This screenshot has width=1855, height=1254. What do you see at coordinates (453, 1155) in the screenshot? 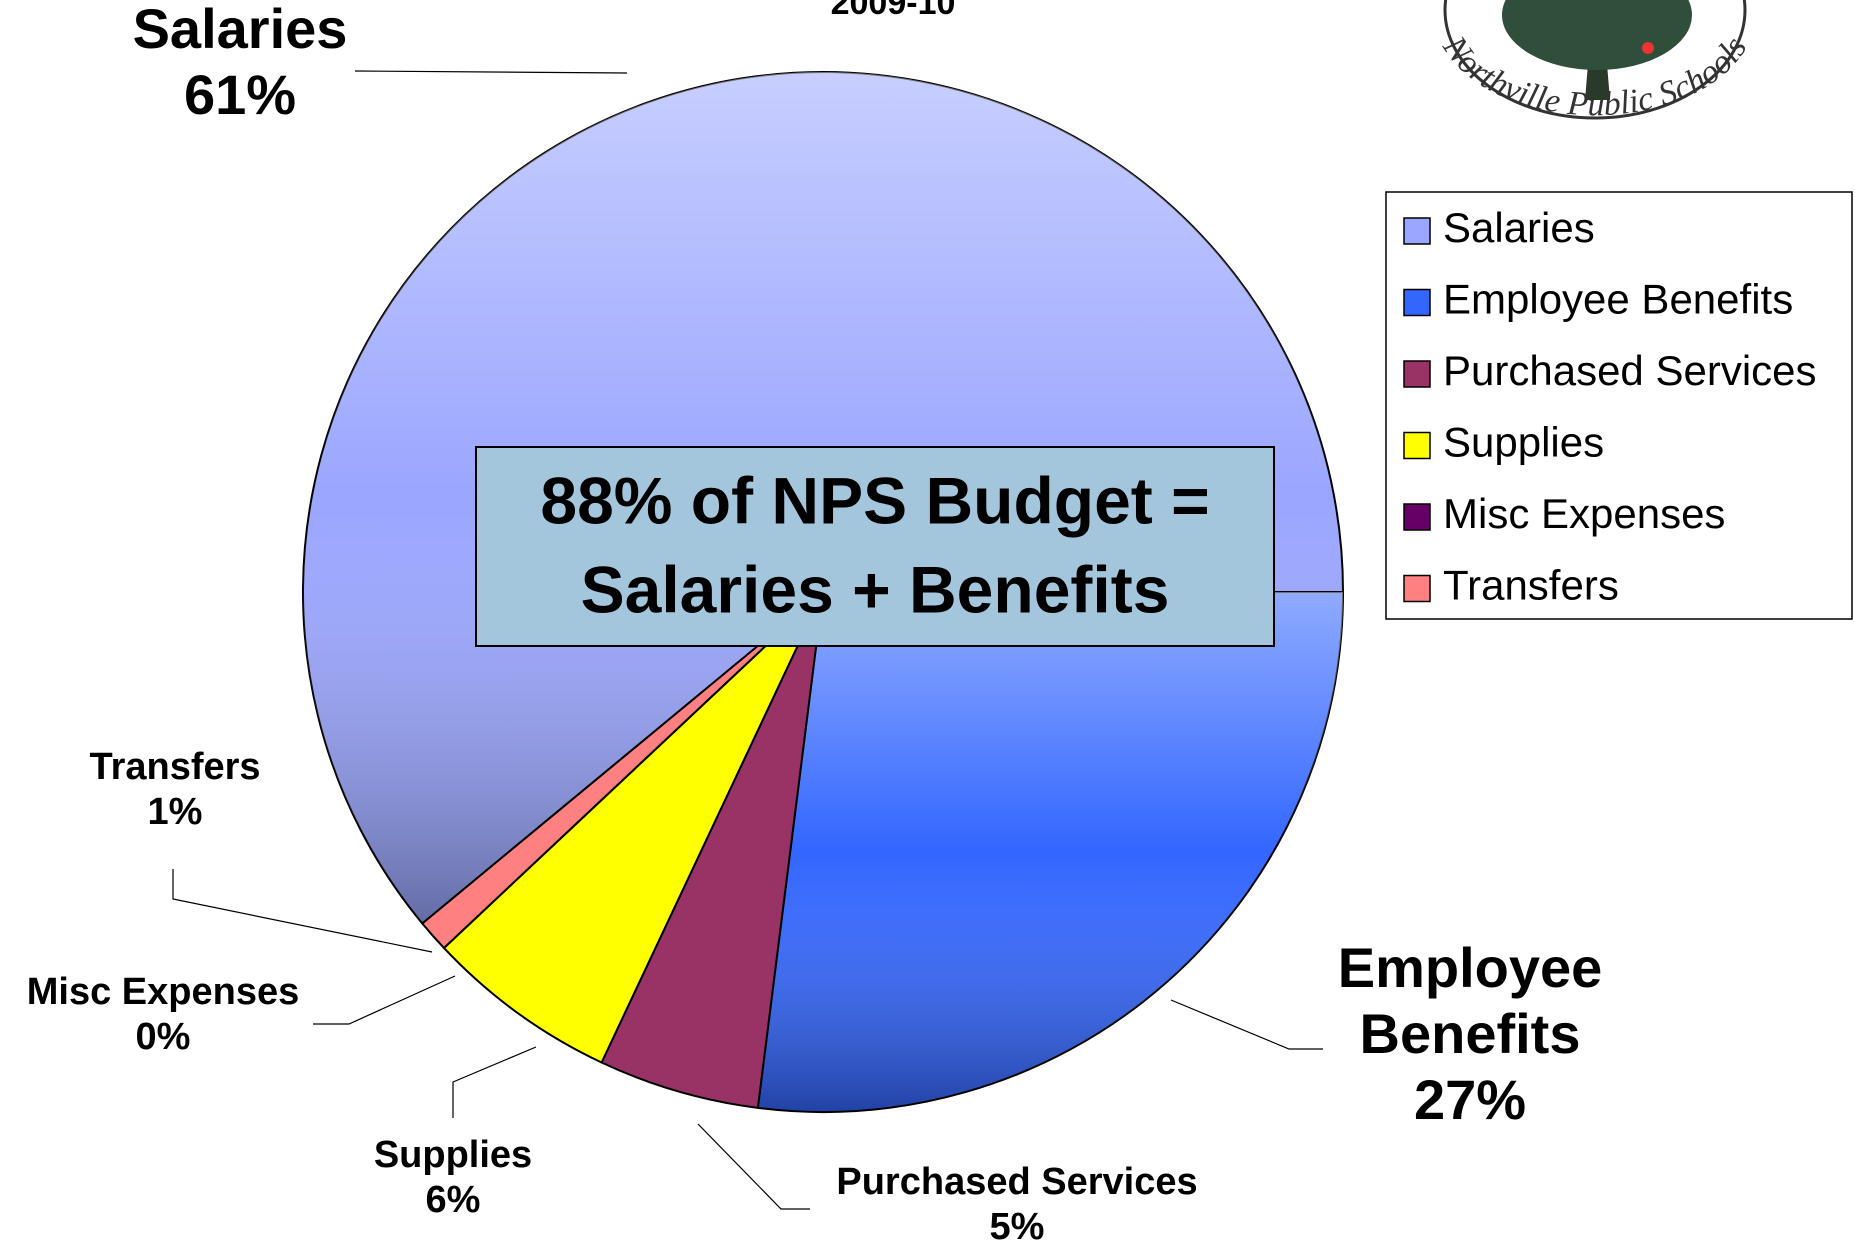
I see `slice-label-name: Supplies` at bounding box center [453, 1155].